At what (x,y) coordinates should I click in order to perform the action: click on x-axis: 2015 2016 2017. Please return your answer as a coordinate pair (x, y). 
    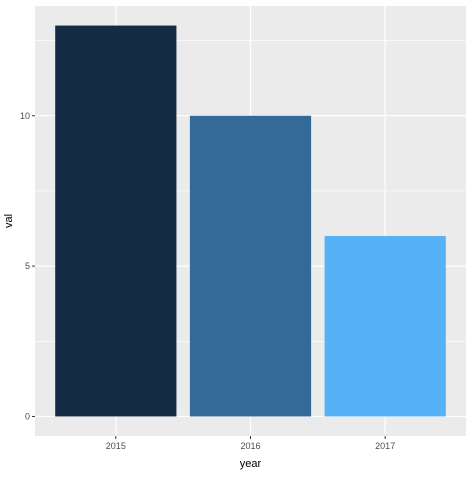
    Looking at the image, I should click on (250, 443).